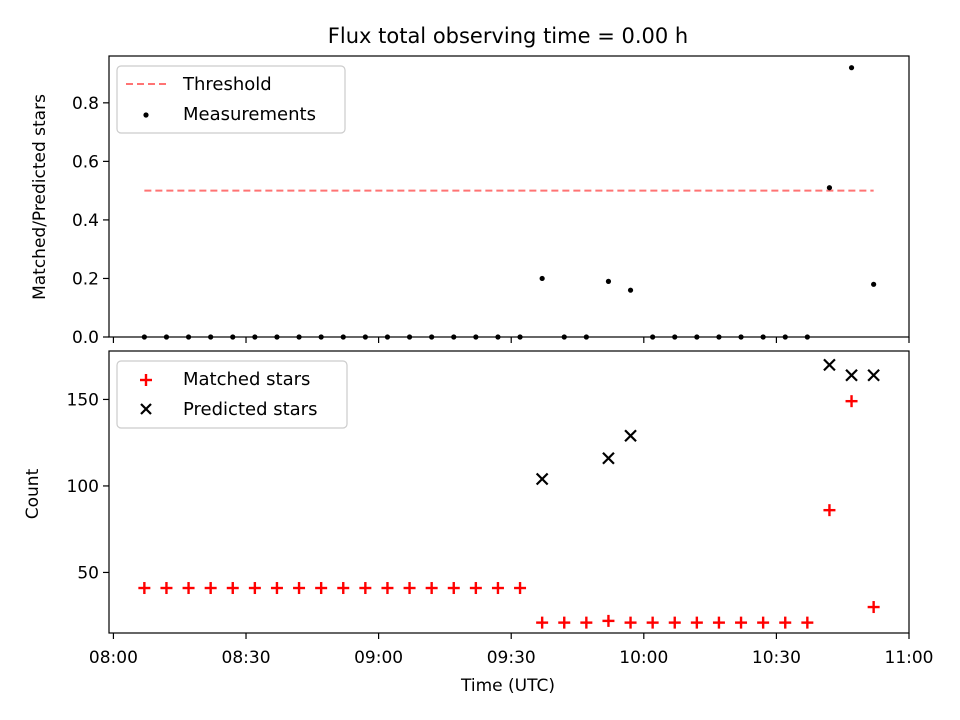 This screenshot has width=960, height=720. I want to click on x-tick-label: 10:30, so click(776, 658).